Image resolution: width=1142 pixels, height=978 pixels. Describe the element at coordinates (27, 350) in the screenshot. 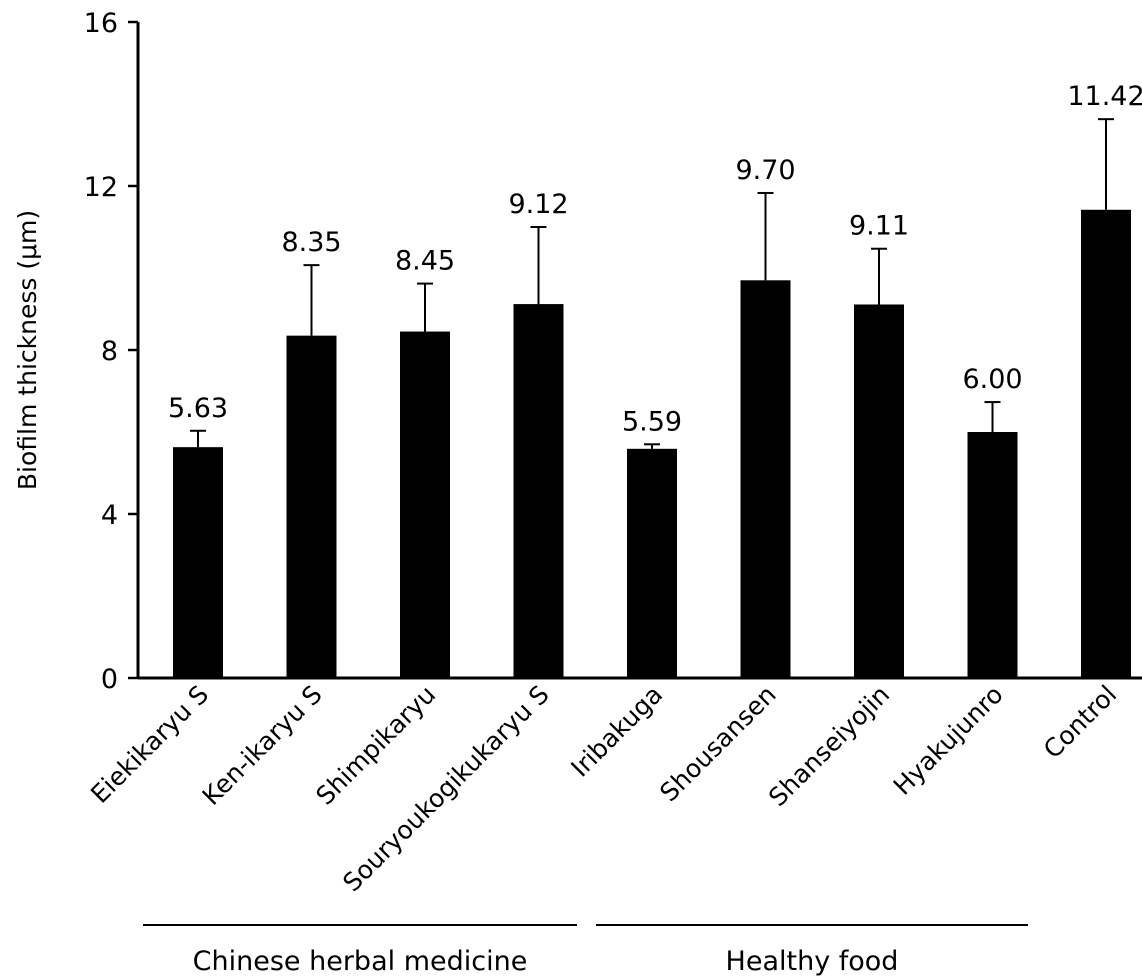

I see `y-axis-title: Biofilm thickness (μm)` at that location.